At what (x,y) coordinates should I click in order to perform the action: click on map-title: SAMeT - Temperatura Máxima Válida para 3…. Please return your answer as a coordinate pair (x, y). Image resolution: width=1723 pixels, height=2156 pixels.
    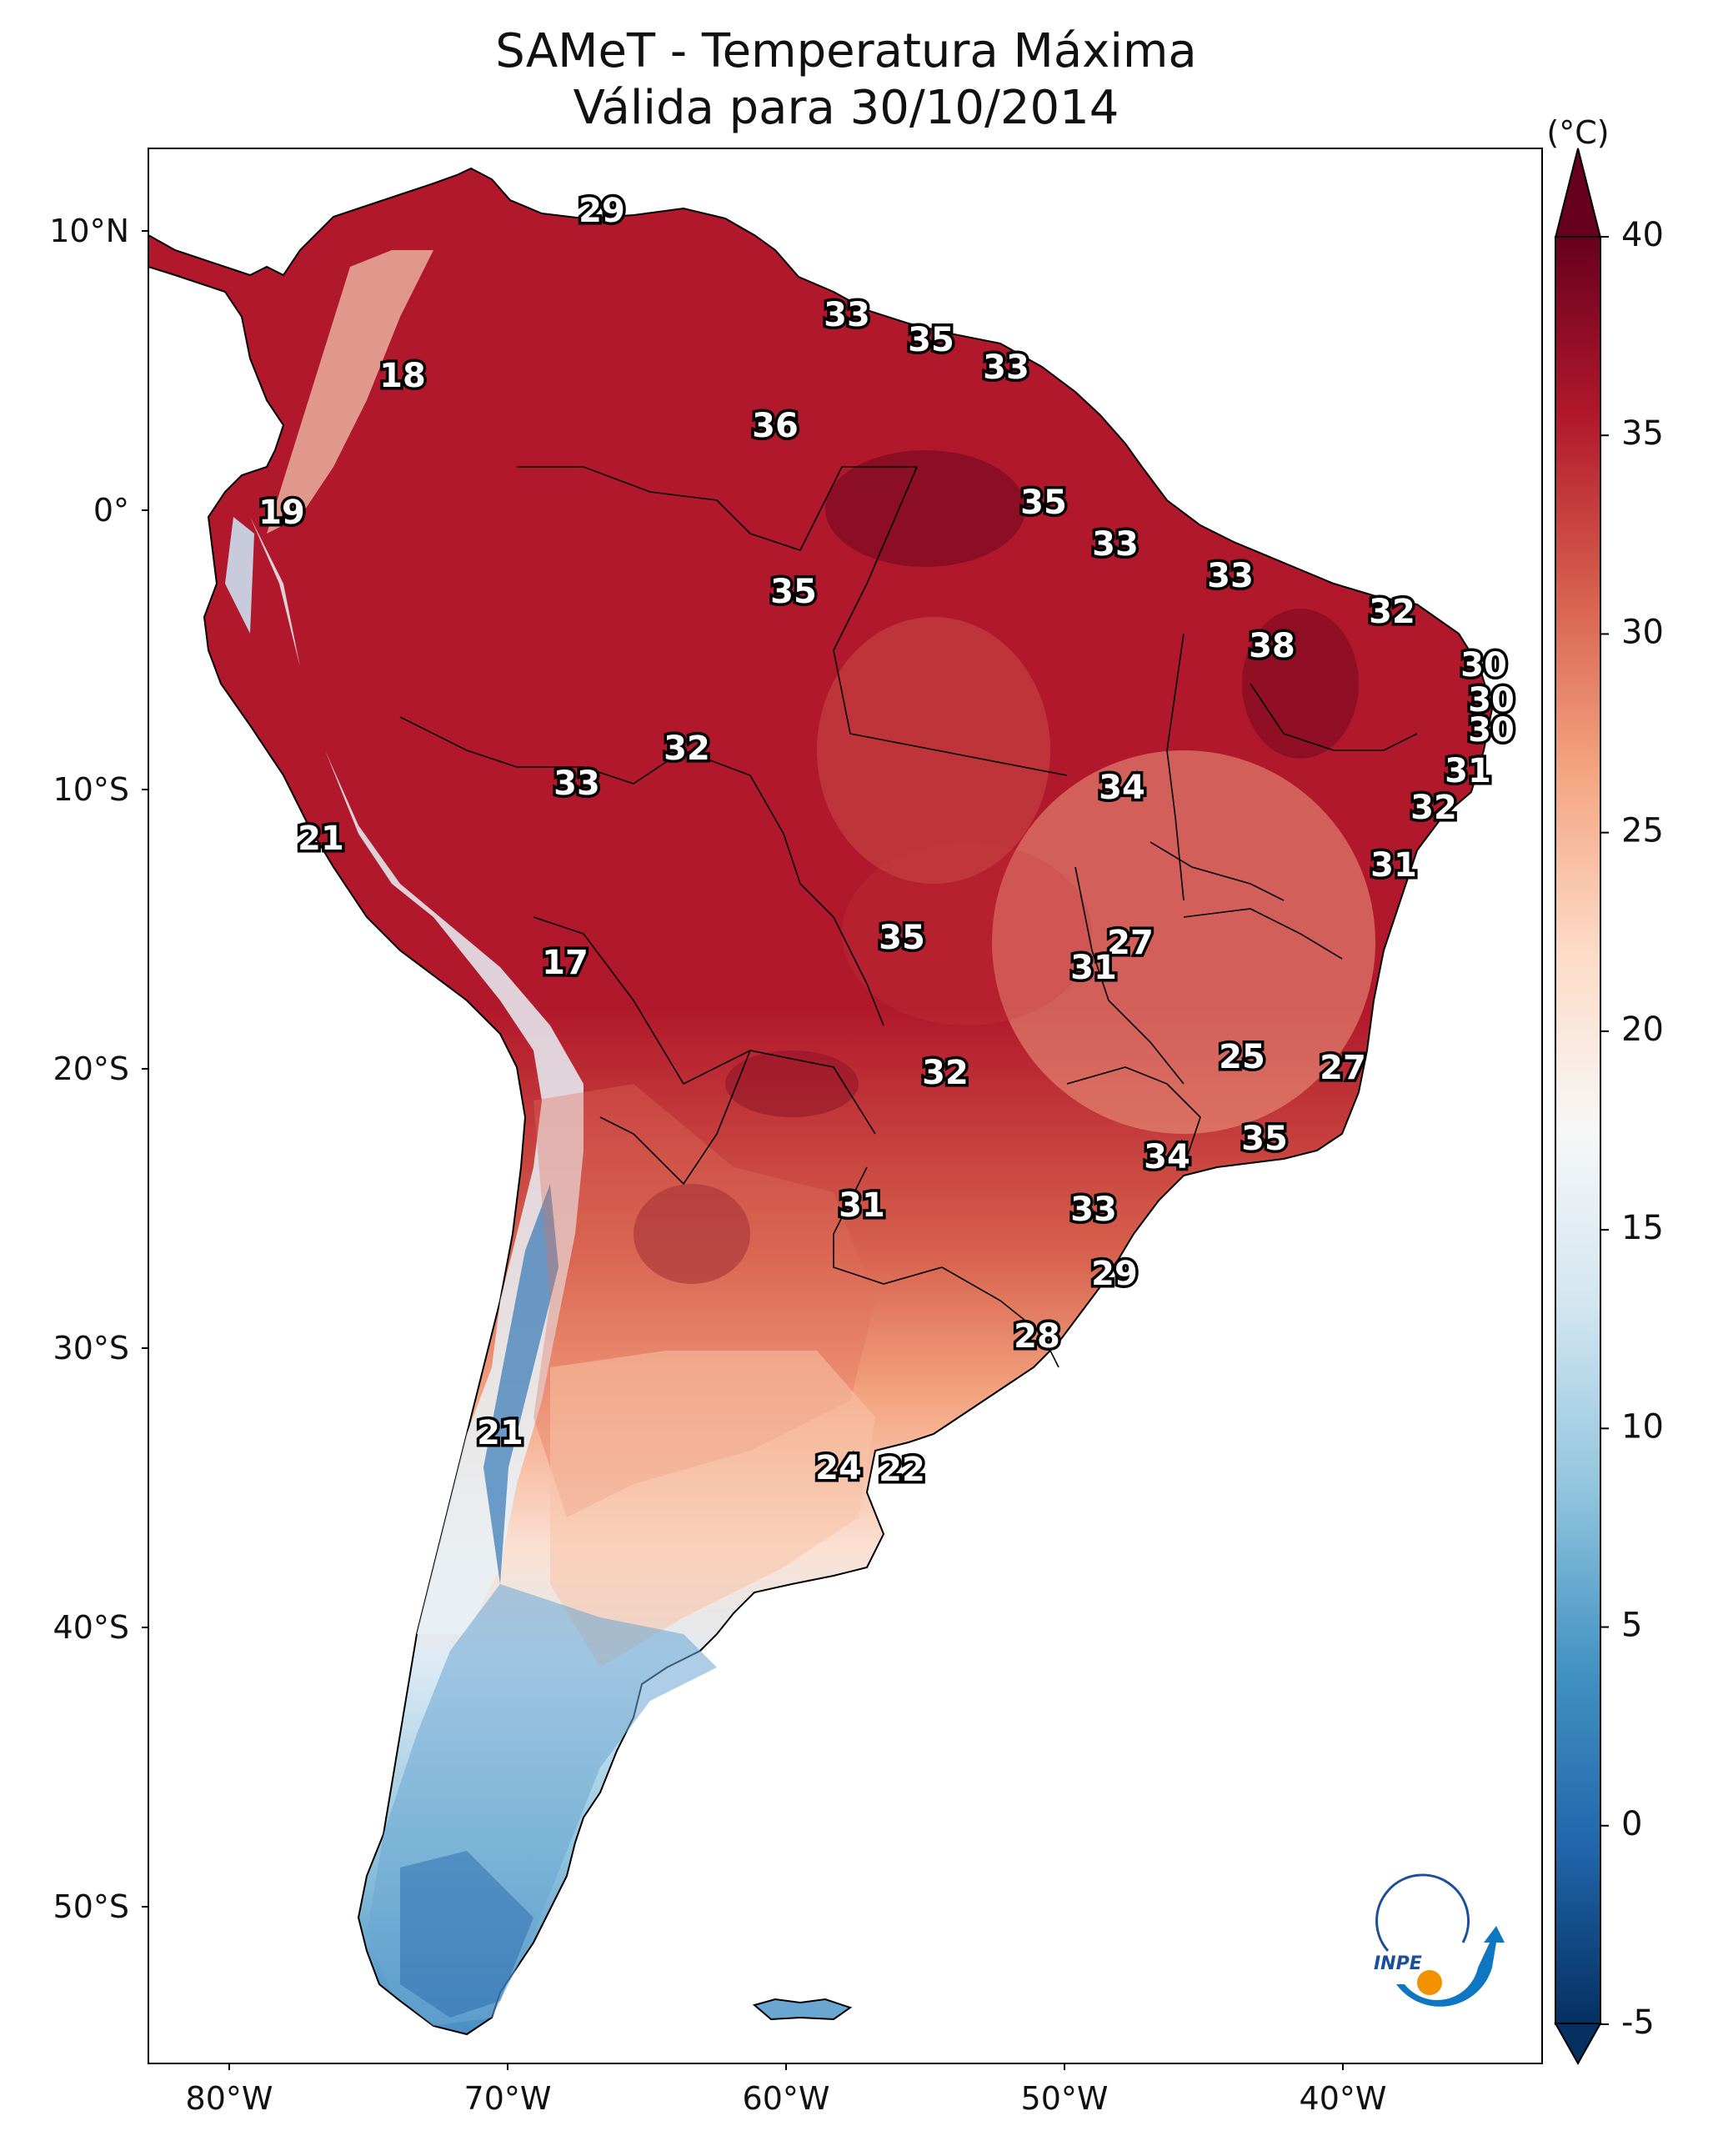
    Looking at the image, I should click on (846, 80).